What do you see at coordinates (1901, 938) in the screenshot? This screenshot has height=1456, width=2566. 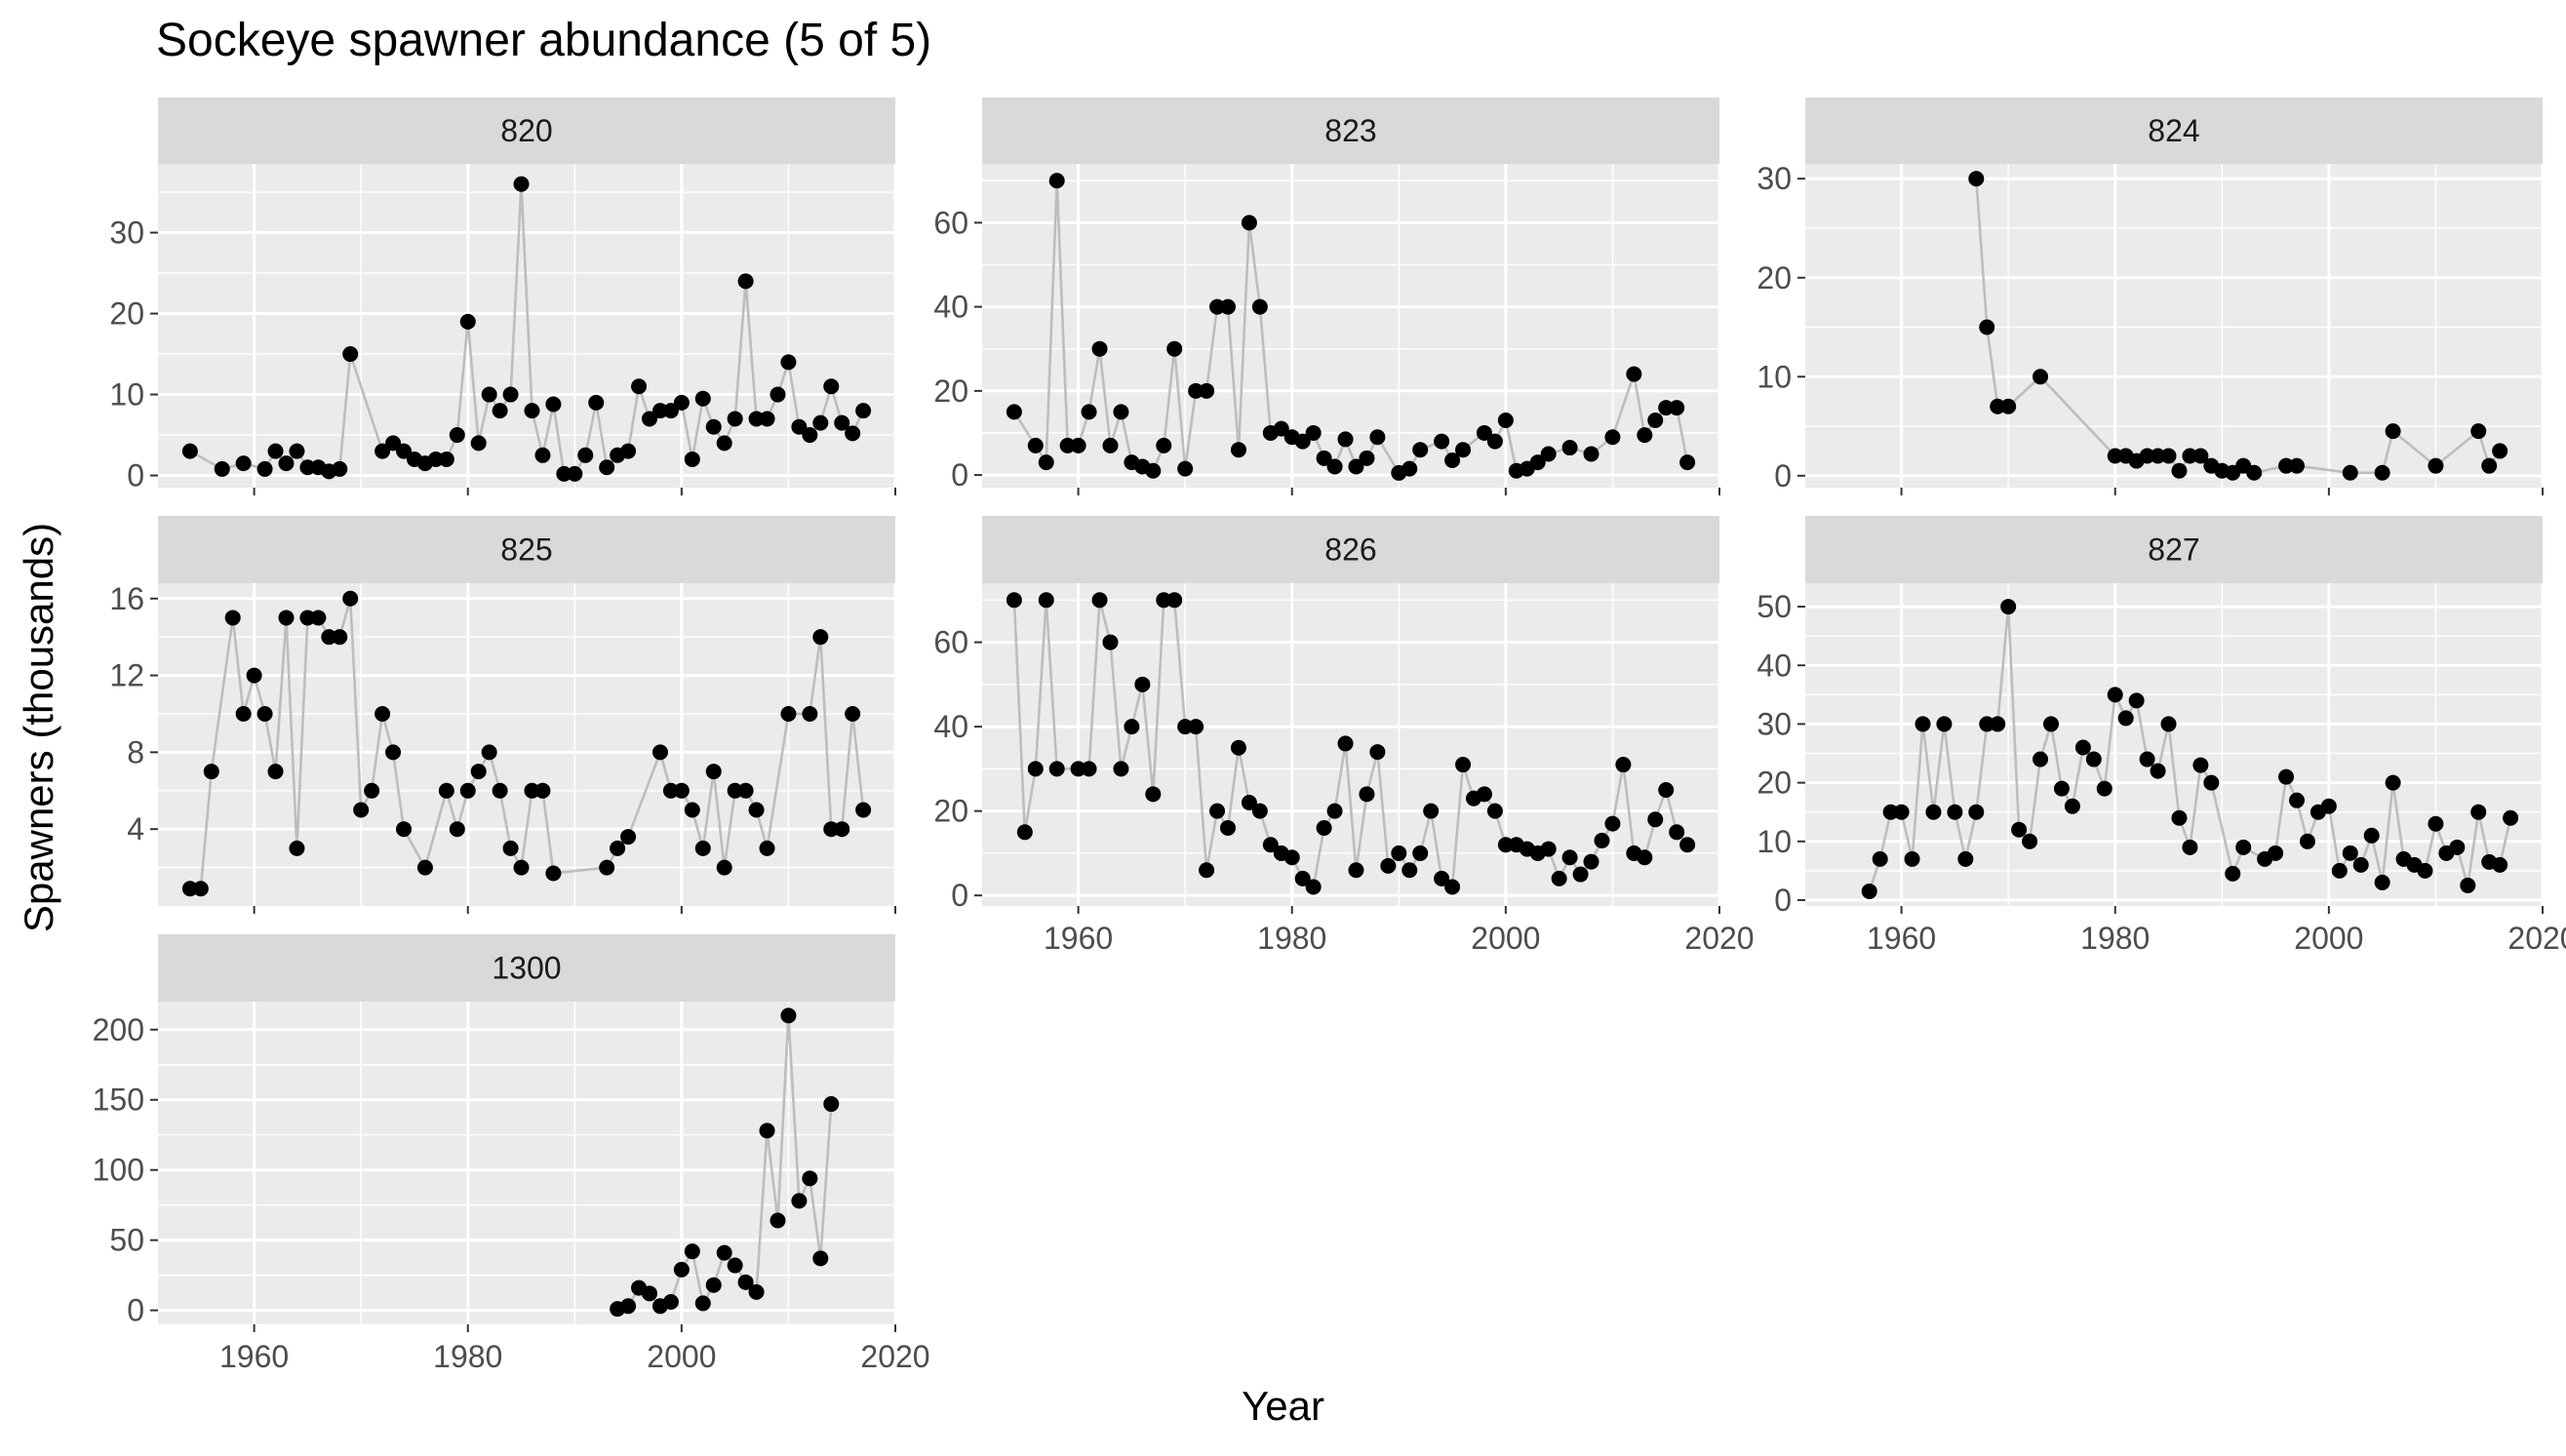 I see `x-tick-label: 1960` at bounding box center [1901, 938].